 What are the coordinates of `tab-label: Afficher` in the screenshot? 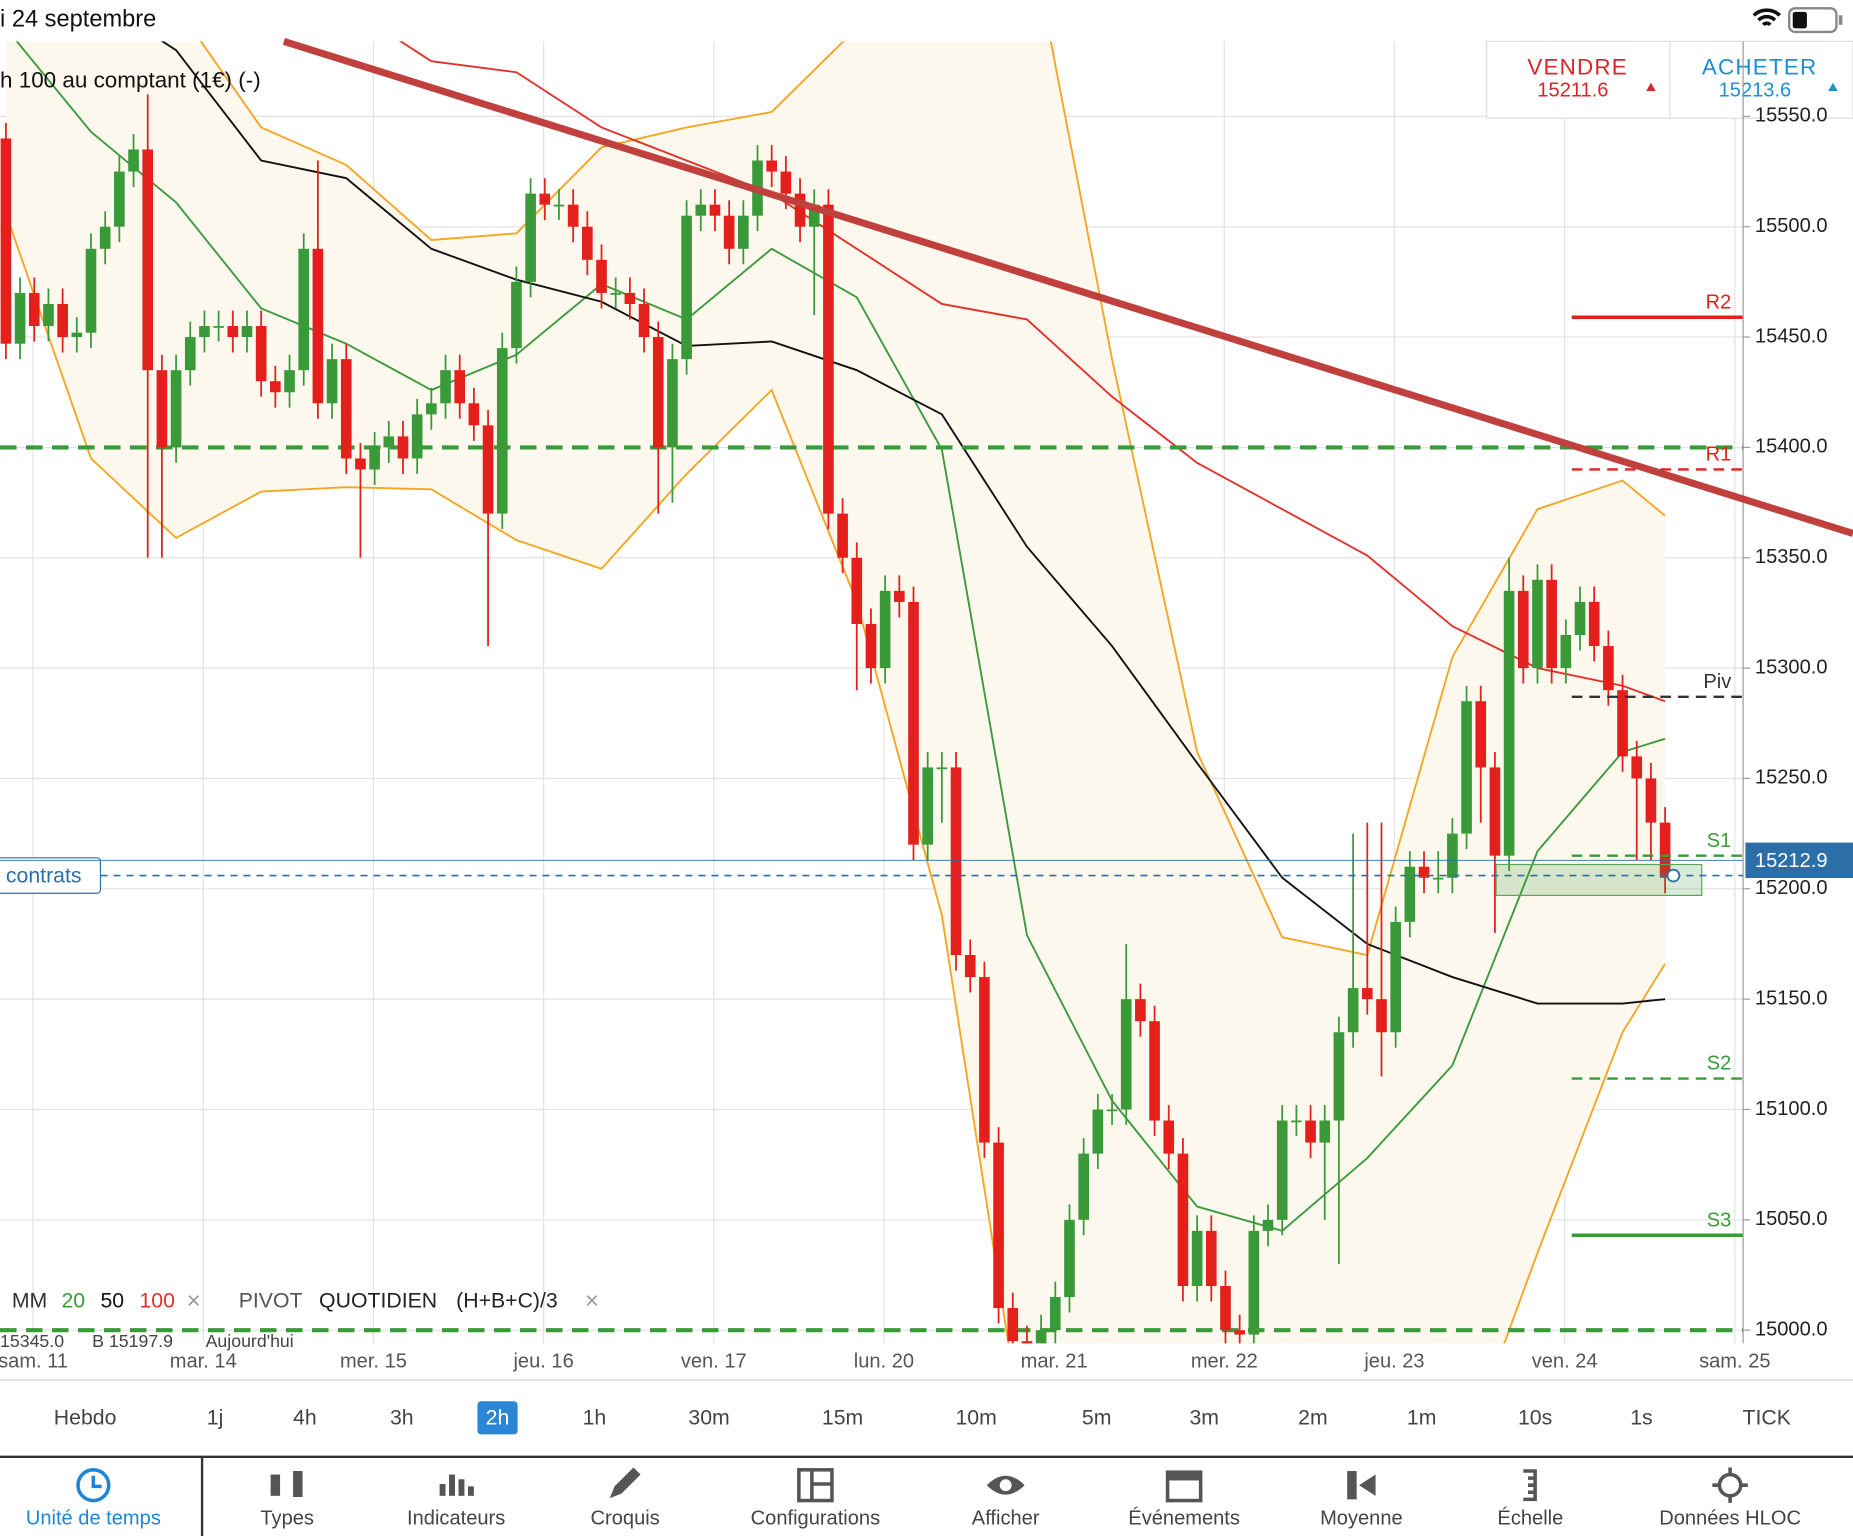 It's located at (1006, 1519).